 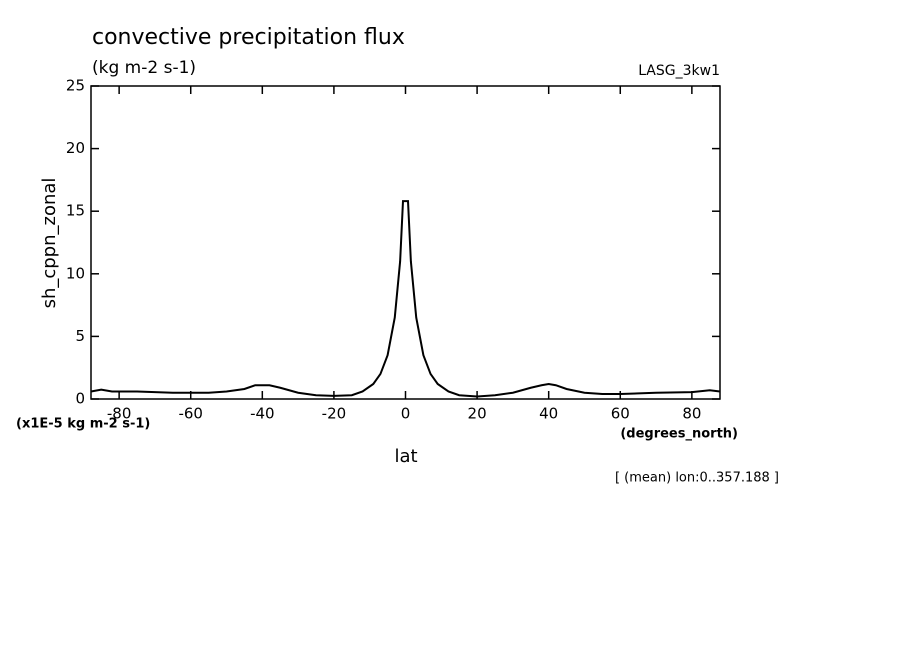 I want to click on chart-title: convective precipitation flux, so click(x=248, y=37).